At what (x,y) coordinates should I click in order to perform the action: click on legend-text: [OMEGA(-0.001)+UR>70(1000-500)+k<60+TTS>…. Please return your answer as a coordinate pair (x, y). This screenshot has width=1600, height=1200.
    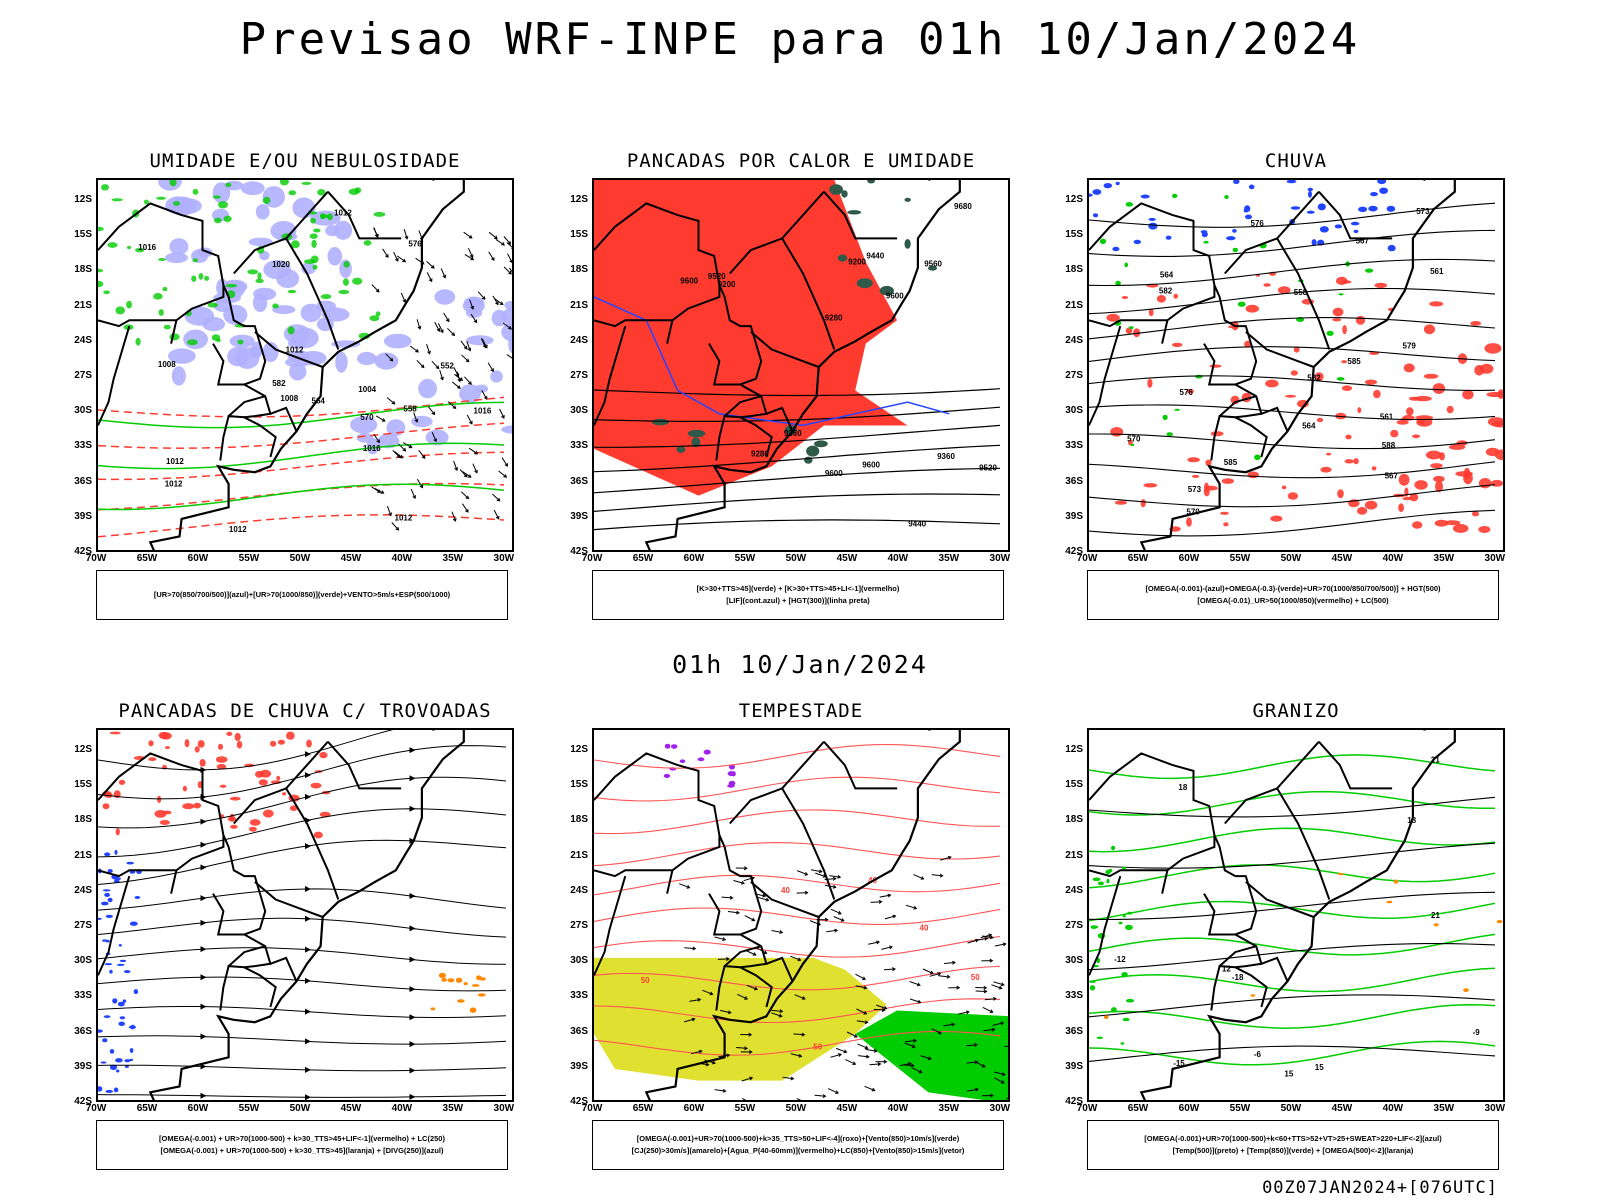
    Looking at the image, I should click on (1293, 1138).